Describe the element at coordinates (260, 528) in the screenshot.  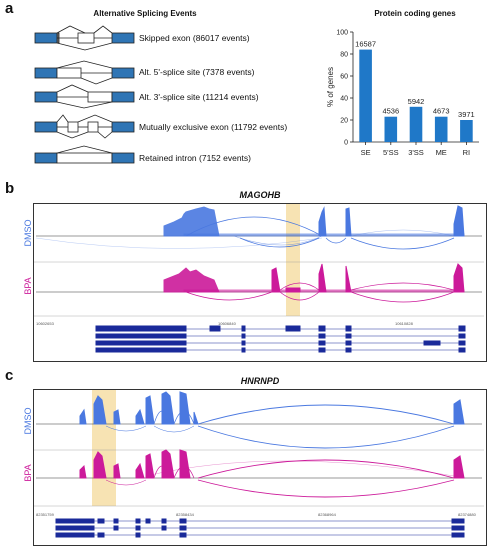
I see `gene-model-c` at that location.